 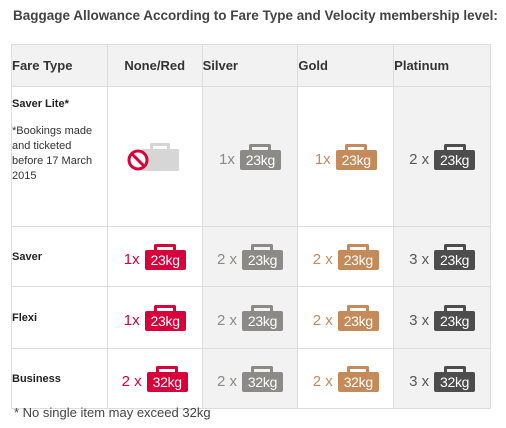 I want to click on fare-type-cell: Saver, so click(x=59, y=256).